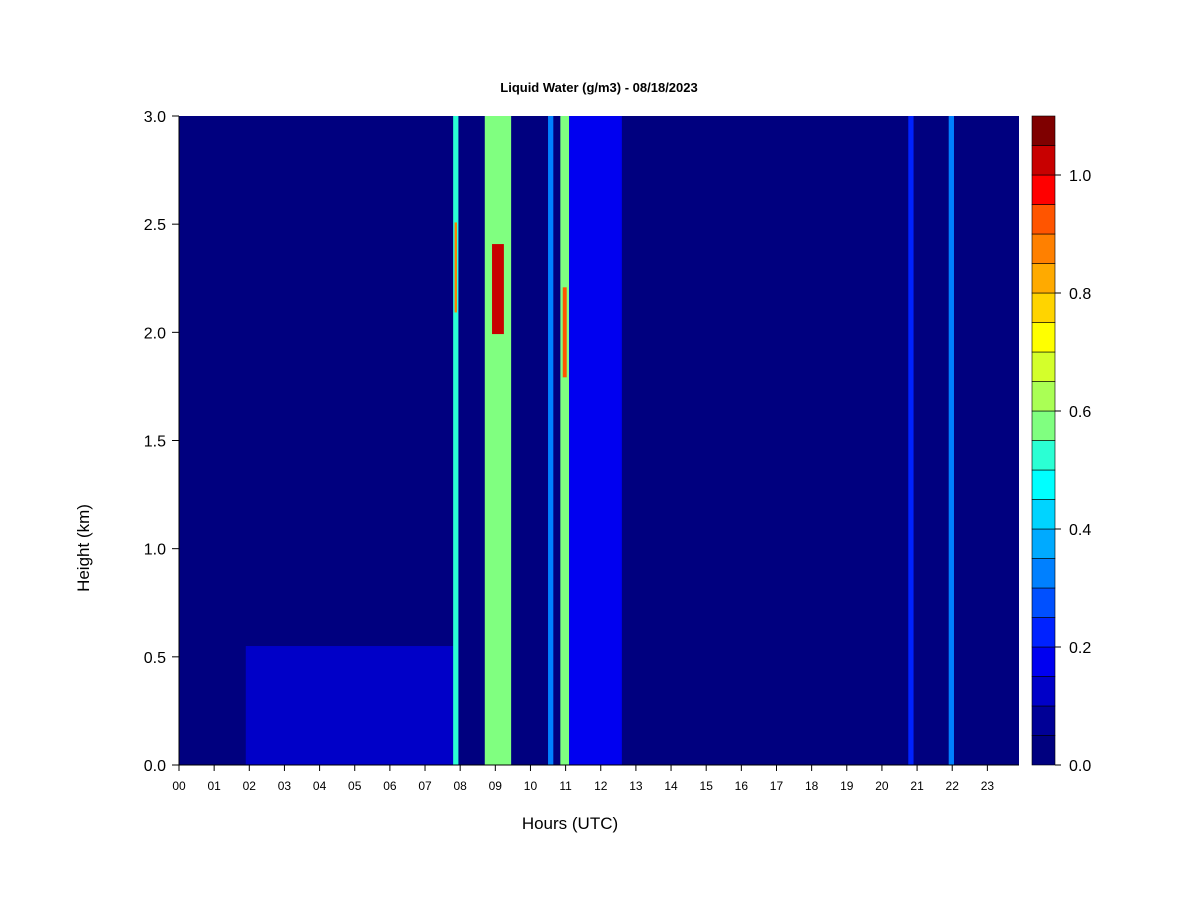 The width and height of the screenshot is (1200, 900). Describe the element at coordinates (882, 786) in the screenshot. I see `x-tick-label: 20` at that location.